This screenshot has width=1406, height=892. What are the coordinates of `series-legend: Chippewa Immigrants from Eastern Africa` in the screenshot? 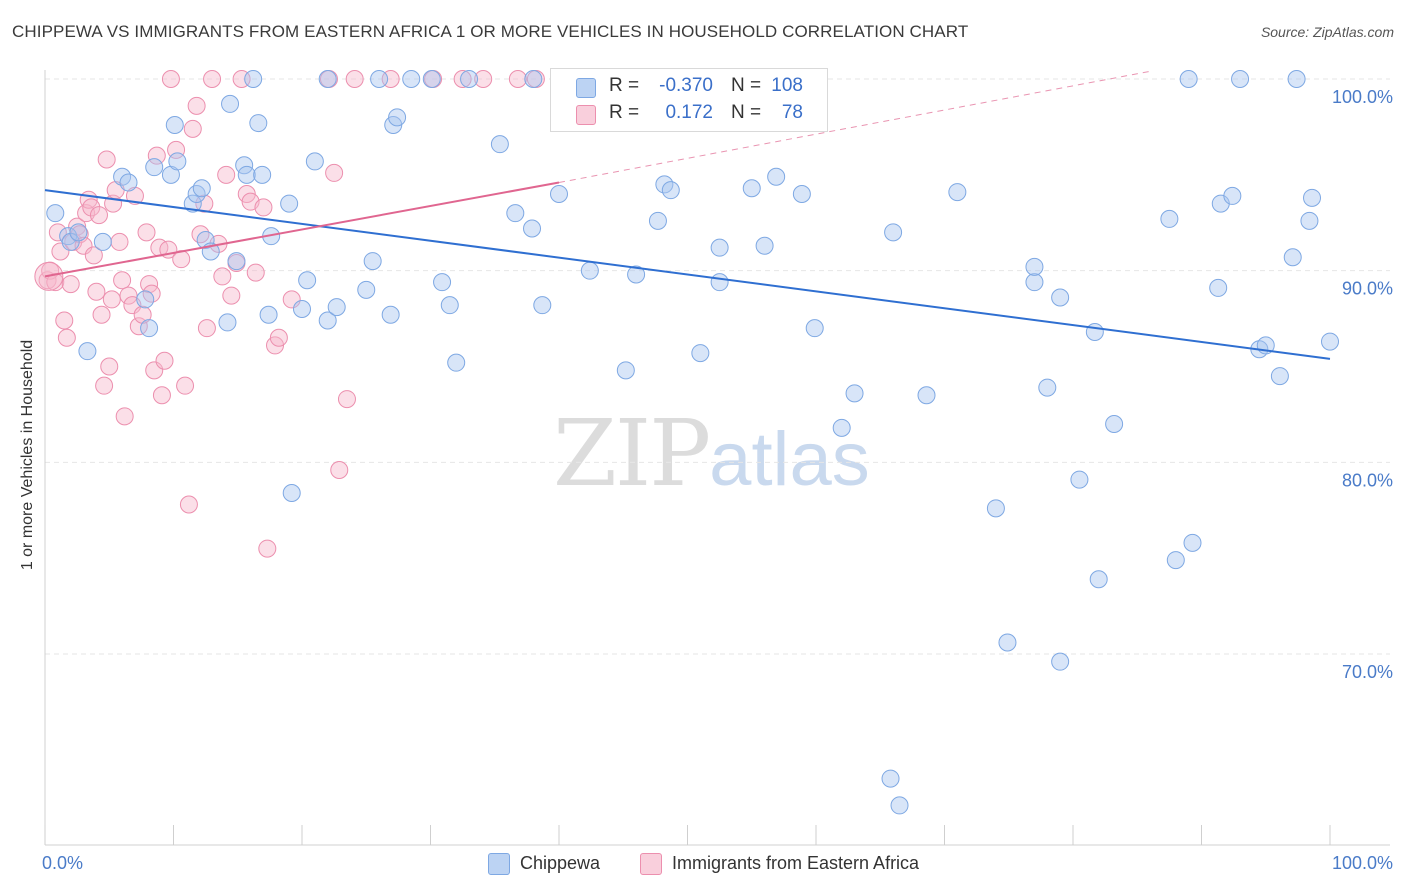 It's located at (703, 865).